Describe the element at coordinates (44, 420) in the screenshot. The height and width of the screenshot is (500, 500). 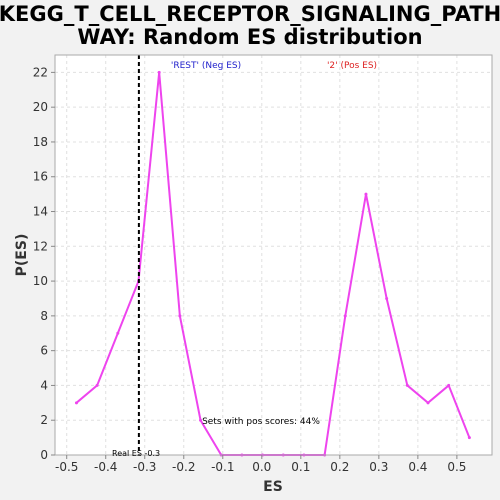
I see `y-tick-label: 2` at that location.